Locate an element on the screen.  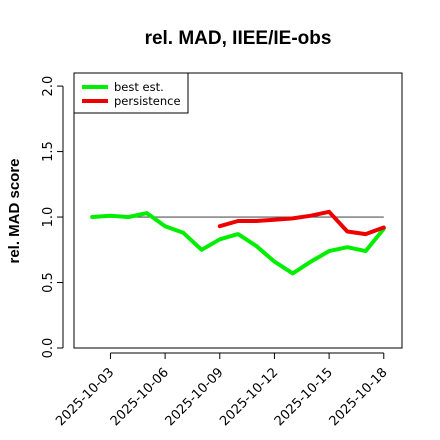
legend: best est. persistence is located at coordinates (131, 93).